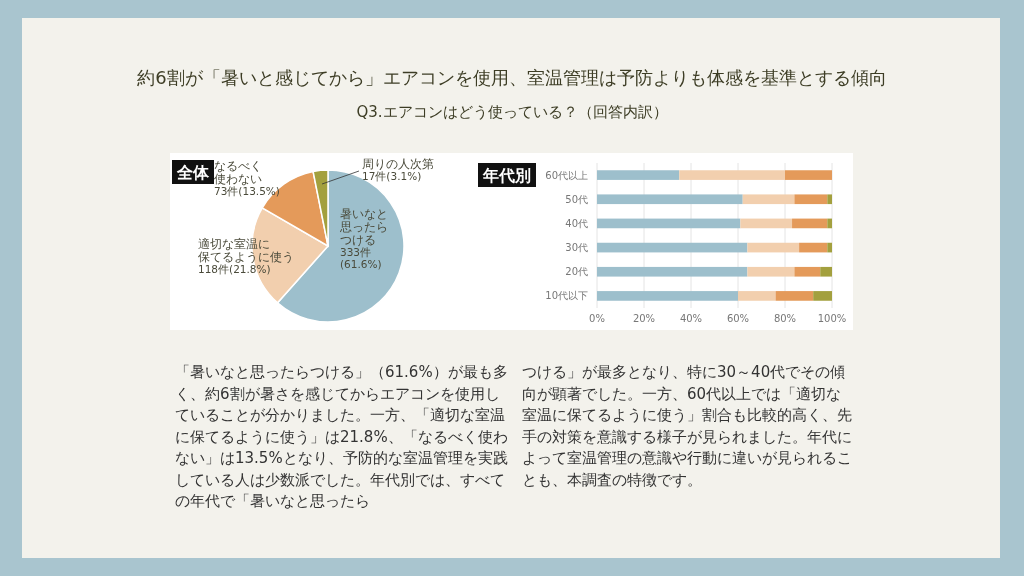 The image size is (1024, 576). I want to click on x-tick-label: 100%, so click(832, 318).